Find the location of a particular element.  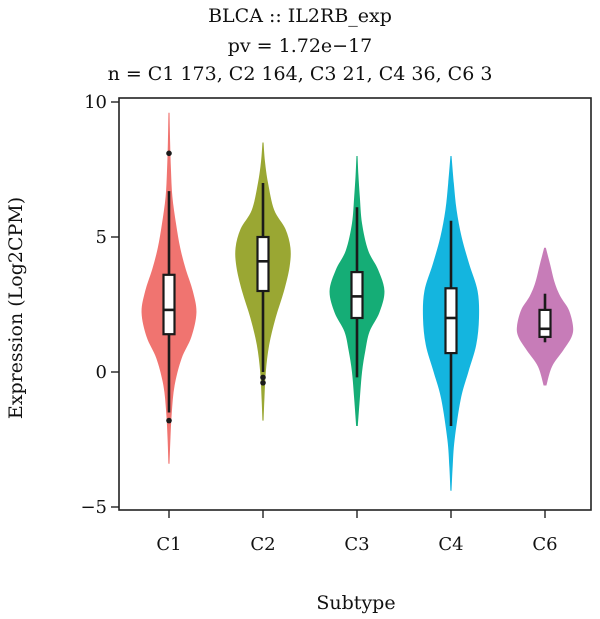

chart-pvalue: pv = 1.72e−17 is located at coordinates (300, 46).